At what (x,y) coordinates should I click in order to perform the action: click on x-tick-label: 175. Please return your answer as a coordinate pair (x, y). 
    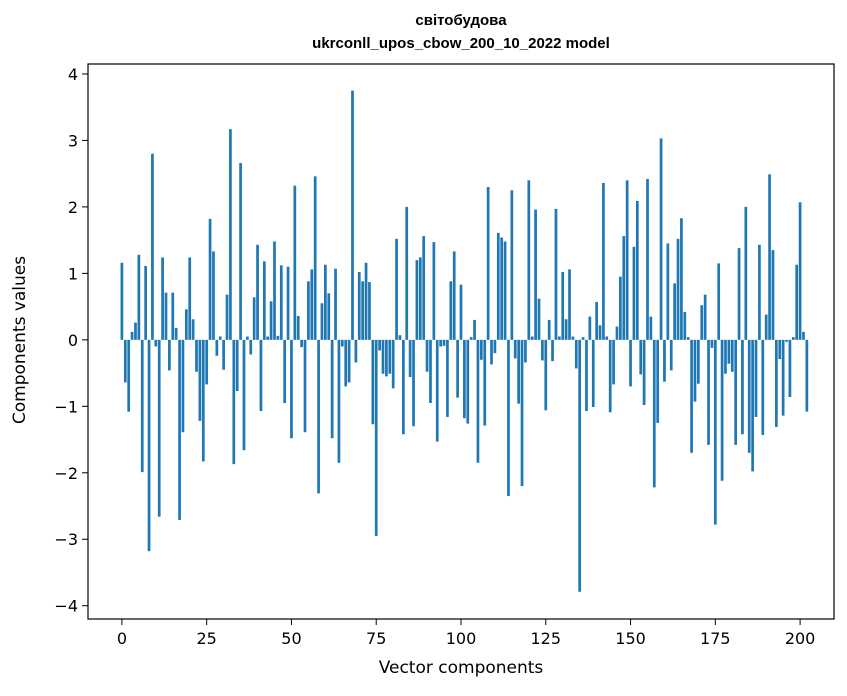
    Looking at the image, I should click on (715, 638).